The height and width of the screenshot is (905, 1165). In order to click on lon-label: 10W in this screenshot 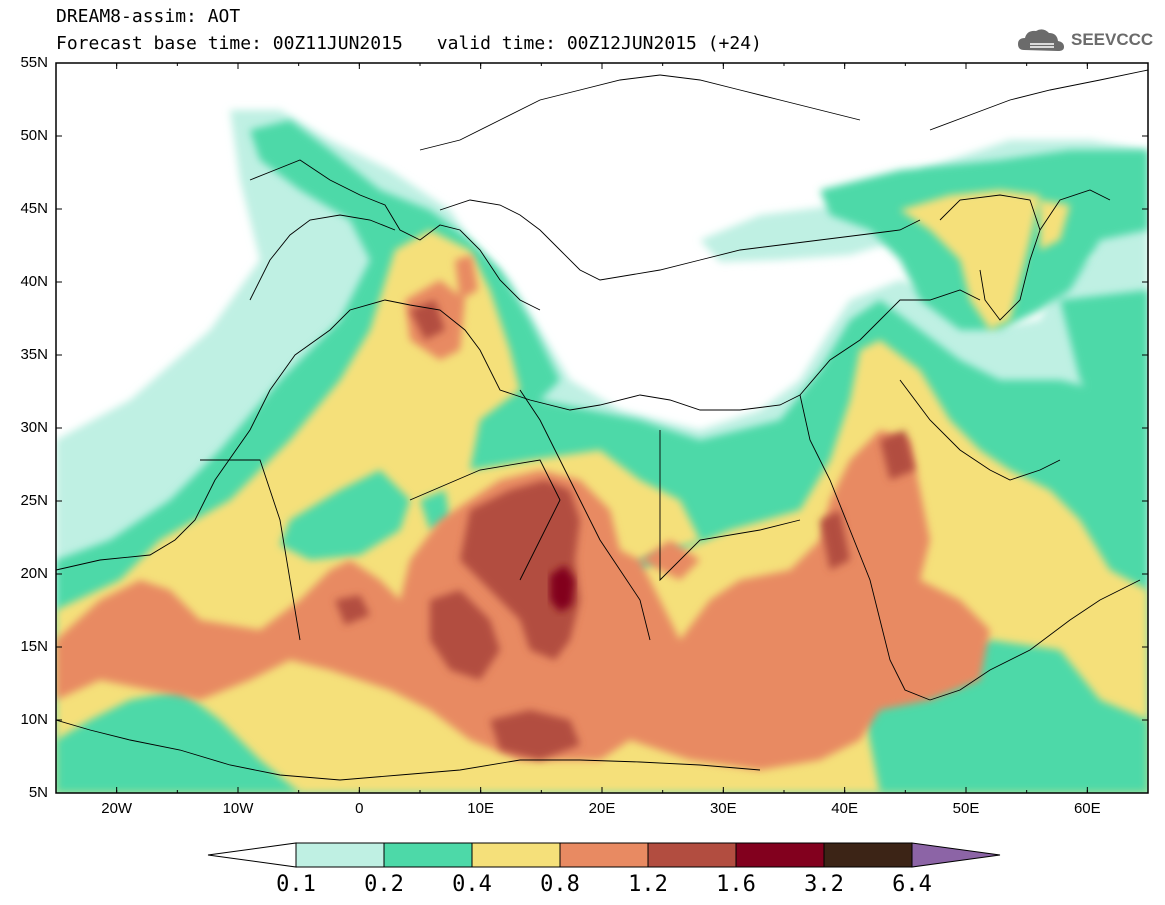, I will do `click(238, 808)`.